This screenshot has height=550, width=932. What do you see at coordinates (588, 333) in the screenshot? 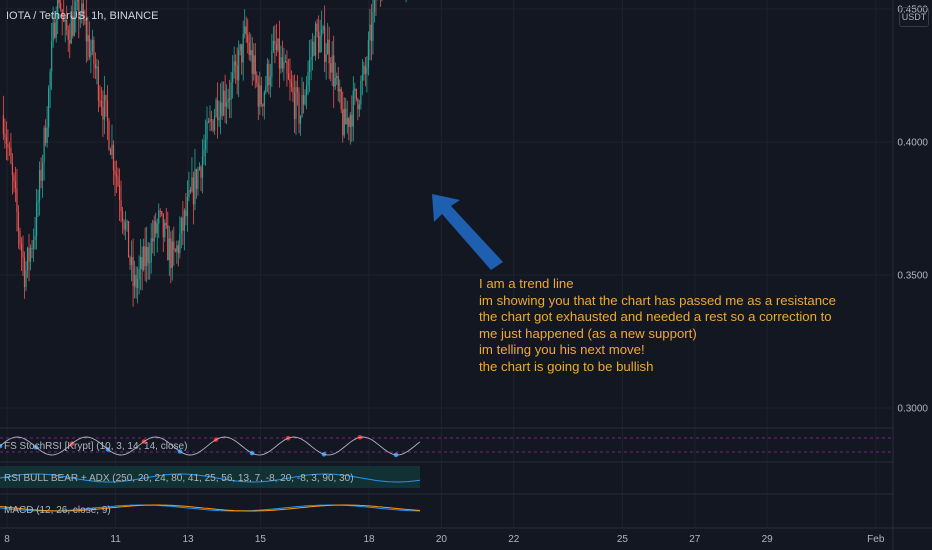
I see `annotation-line: me just happened (as a new support)` at bounding box center [588, 333].